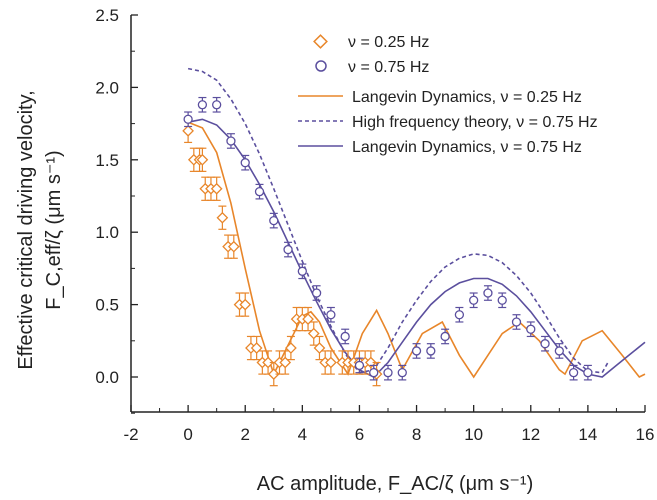 The image size is (657, 500). I want to click on legend-item-diamond: ν = 0.25 Hz, so click(371, 42).